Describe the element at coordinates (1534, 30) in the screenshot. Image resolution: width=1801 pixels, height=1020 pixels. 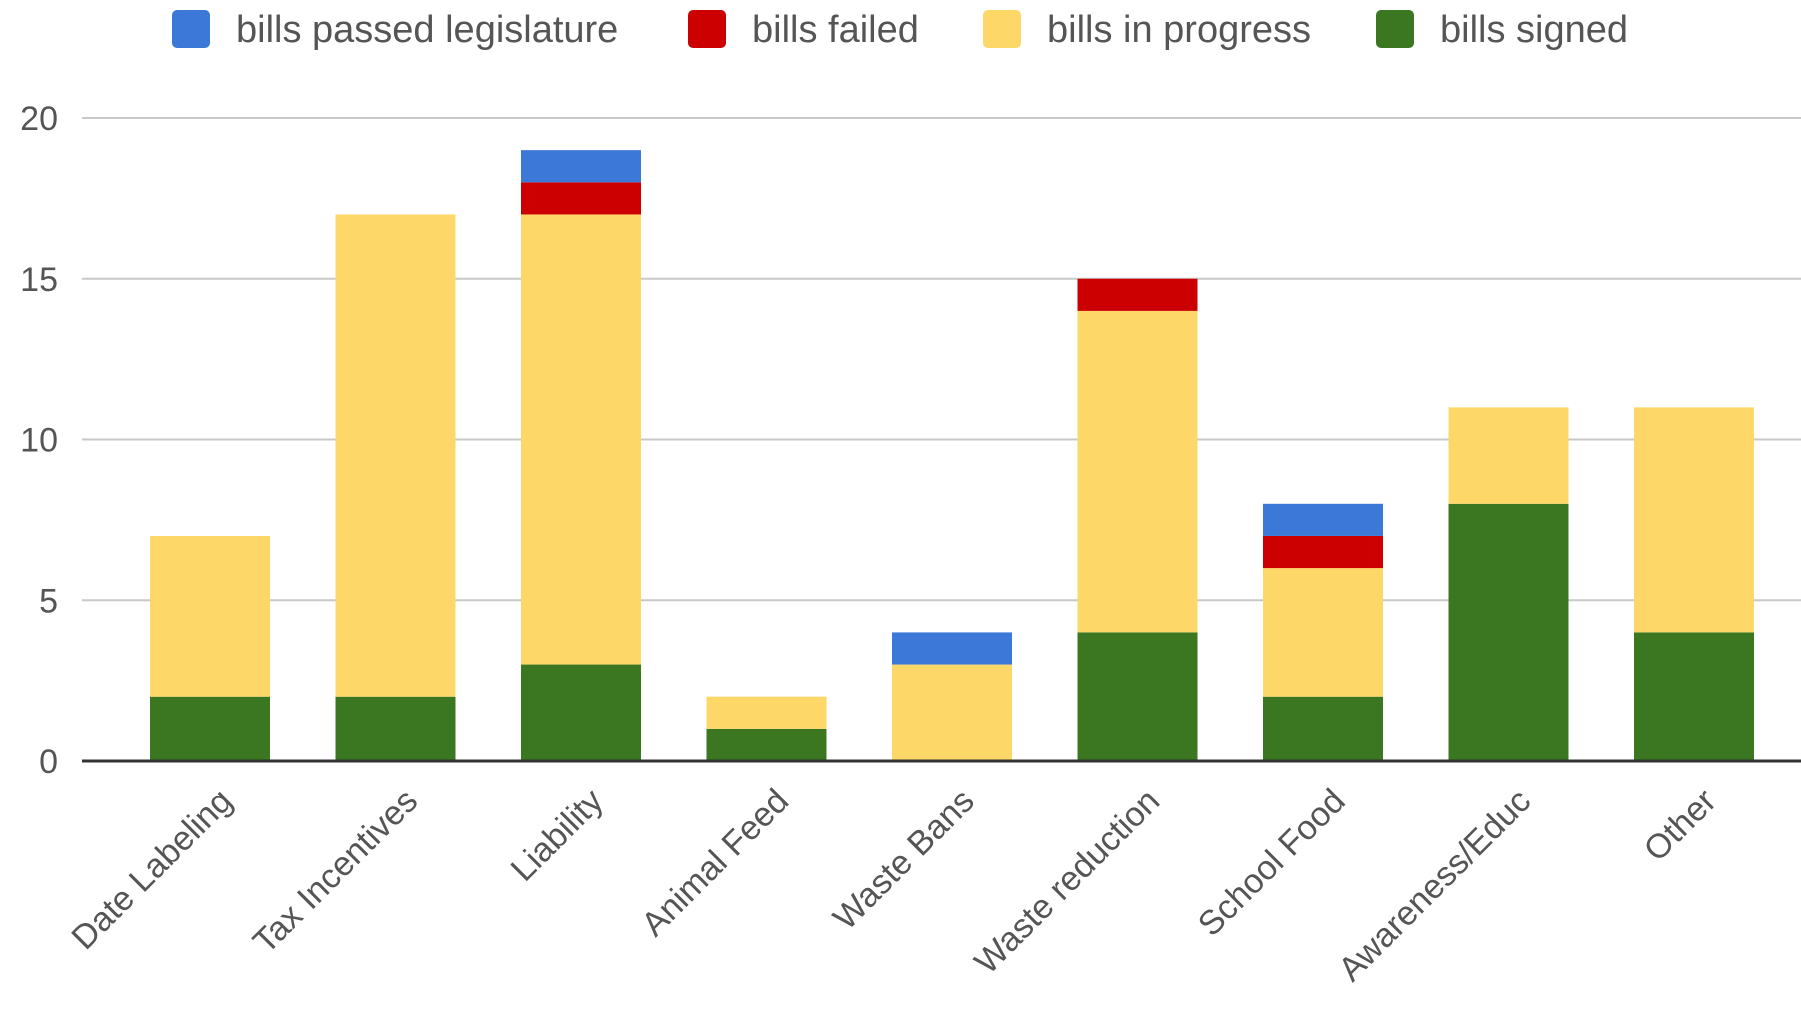
I see `legend-label: bills signed` at that location.